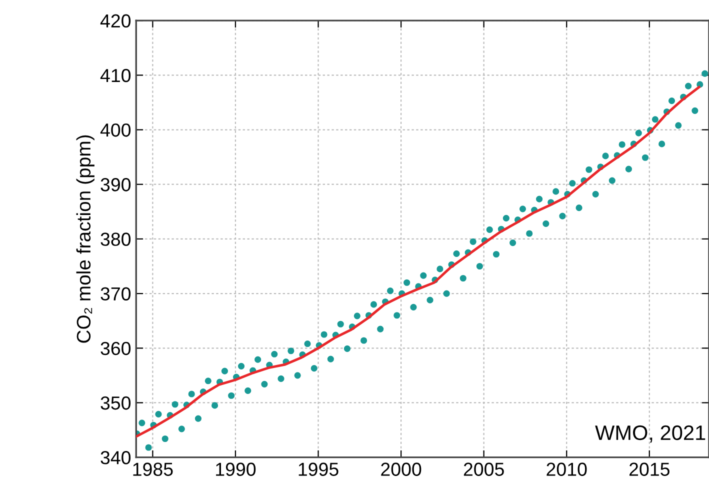 The image size is (709, 502). What do you see at coordinates (566, 469) in the screenshot?
I see `x-tick-label: 2010` at bounding box center [566, 469].